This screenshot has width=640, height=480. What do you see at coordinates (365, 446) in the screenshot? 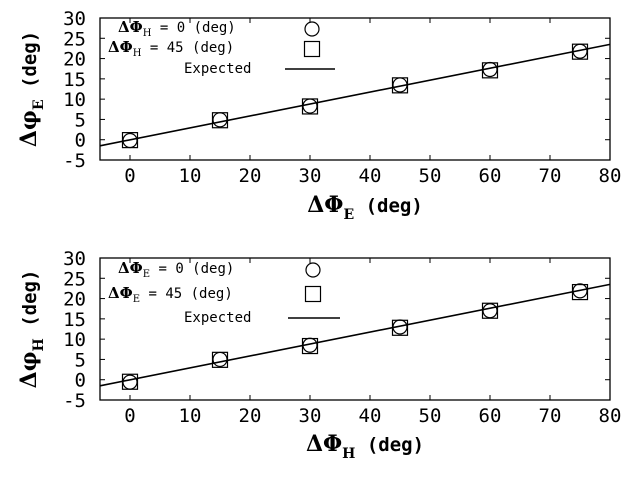
I see `x-axis-label: ΔΦH (deg)` at bounding box center [365, 446].